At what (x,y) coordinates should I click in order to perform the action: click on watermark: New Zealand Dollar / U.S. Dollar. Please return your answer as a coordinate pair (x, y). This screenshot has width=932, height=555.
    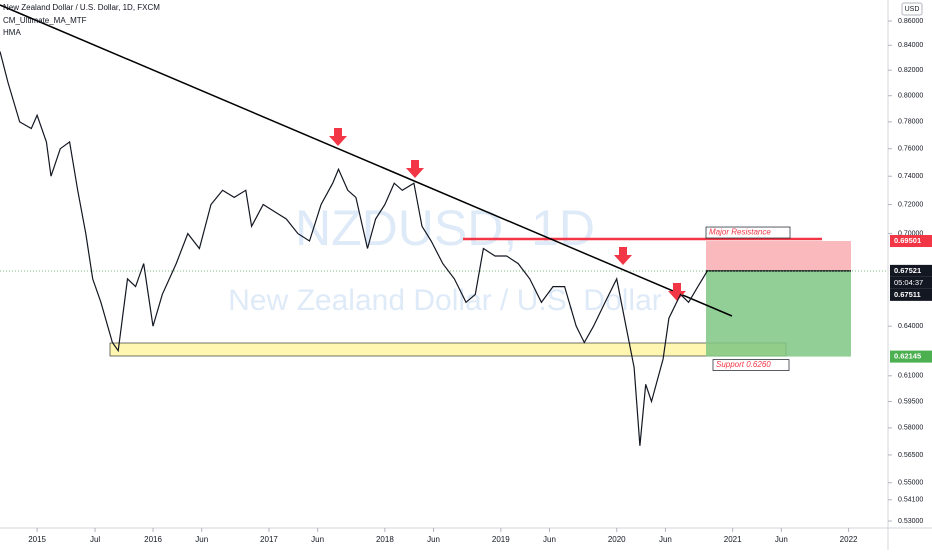
    Looking at the image, I should click on (445, 300).